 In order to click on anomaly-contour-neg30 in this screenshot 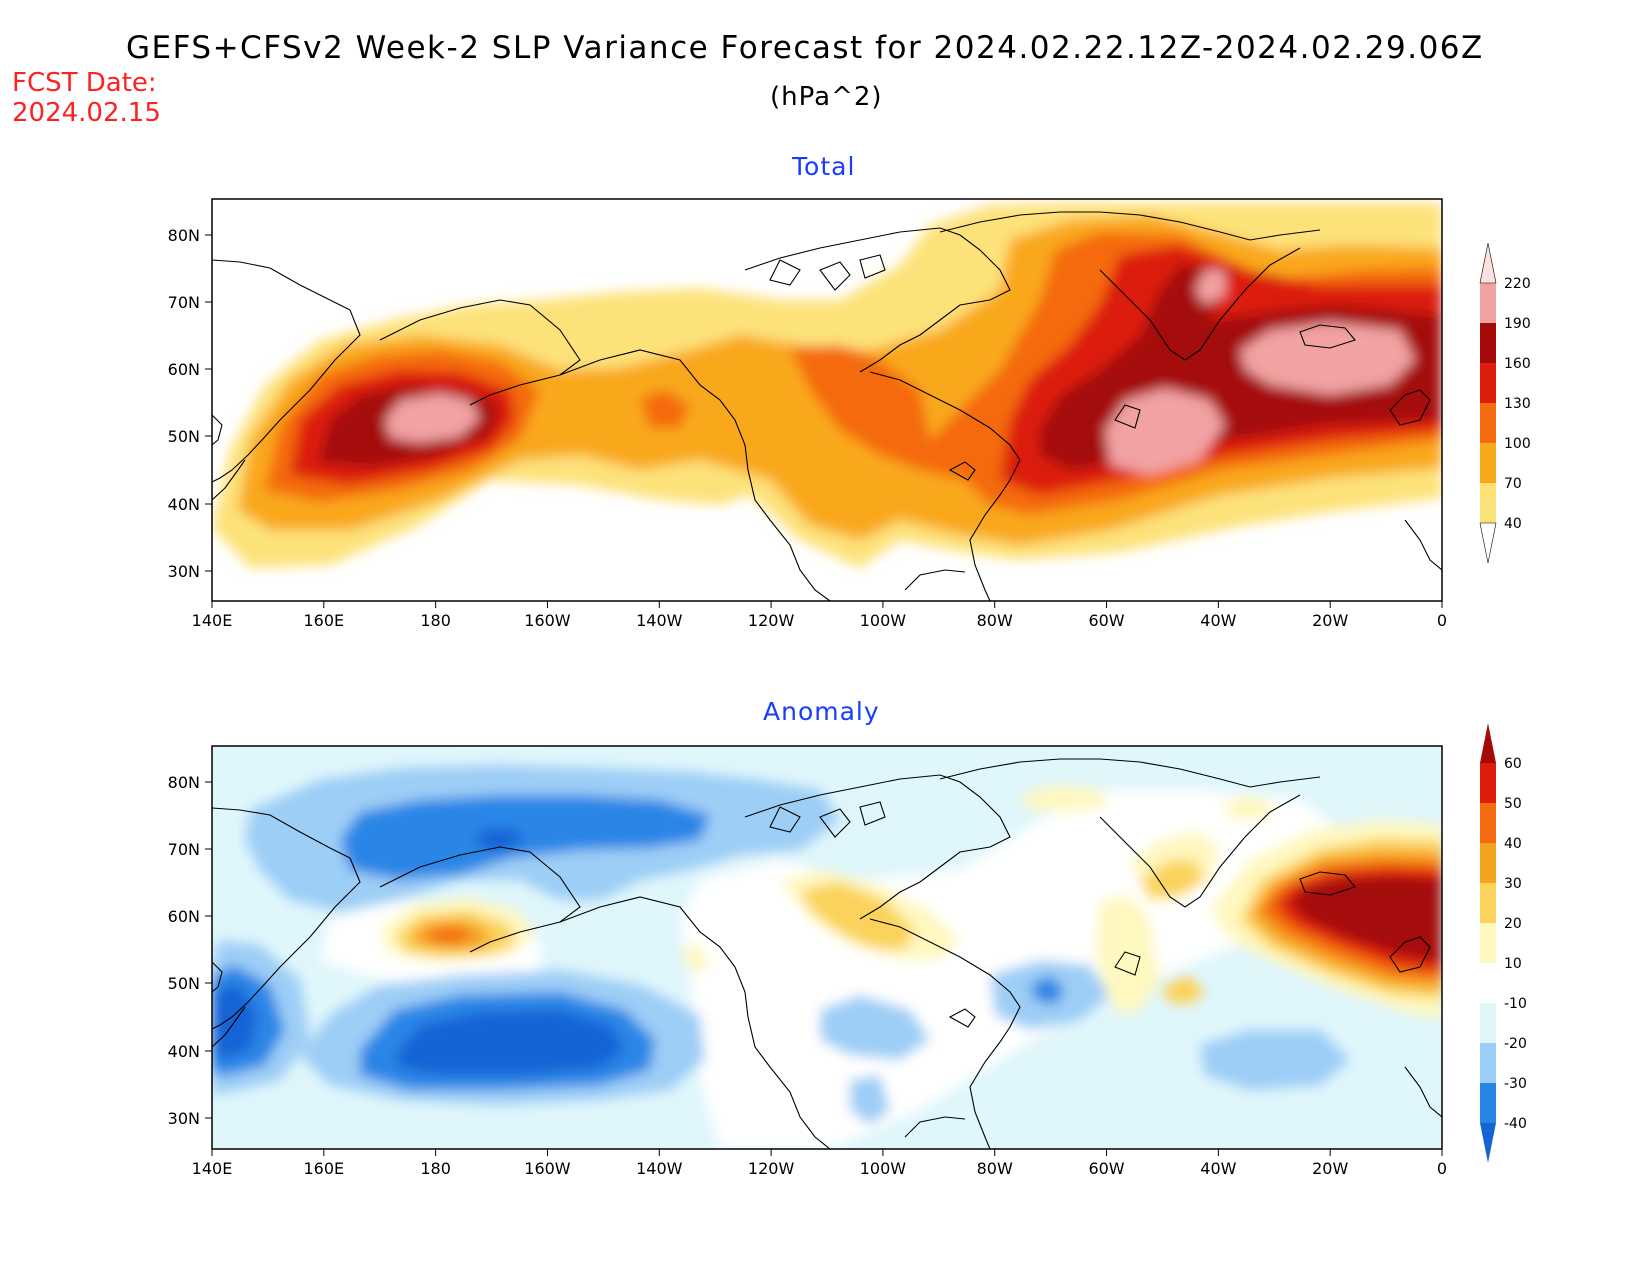, I will do `click(418, 951)`.